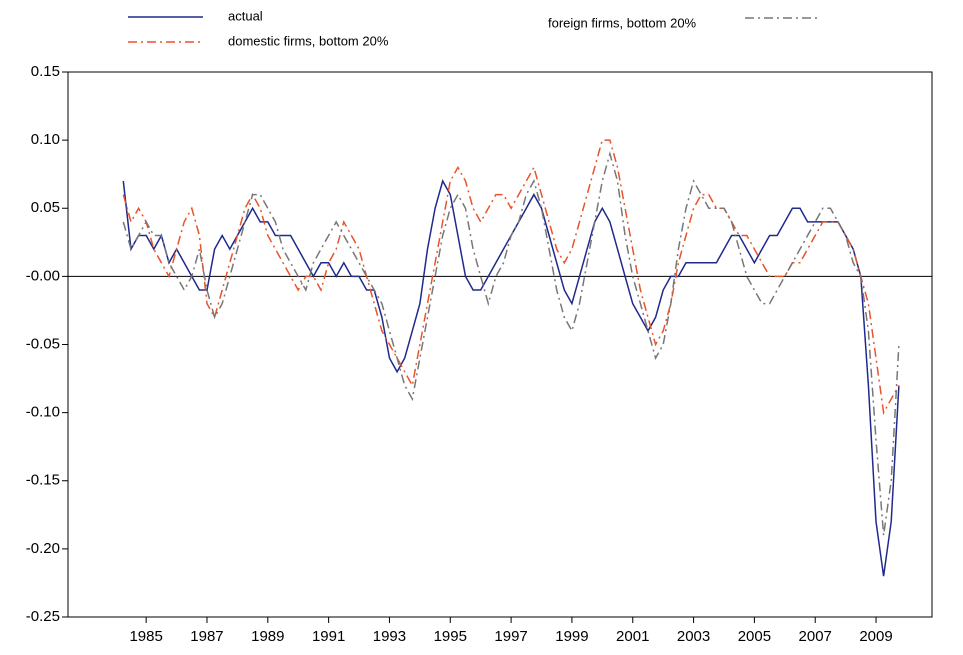 The image size is (963, 655). Describe the element at coordinates (632, 636) in the screenshot. I see `x-tick-label: 2001` at that location.